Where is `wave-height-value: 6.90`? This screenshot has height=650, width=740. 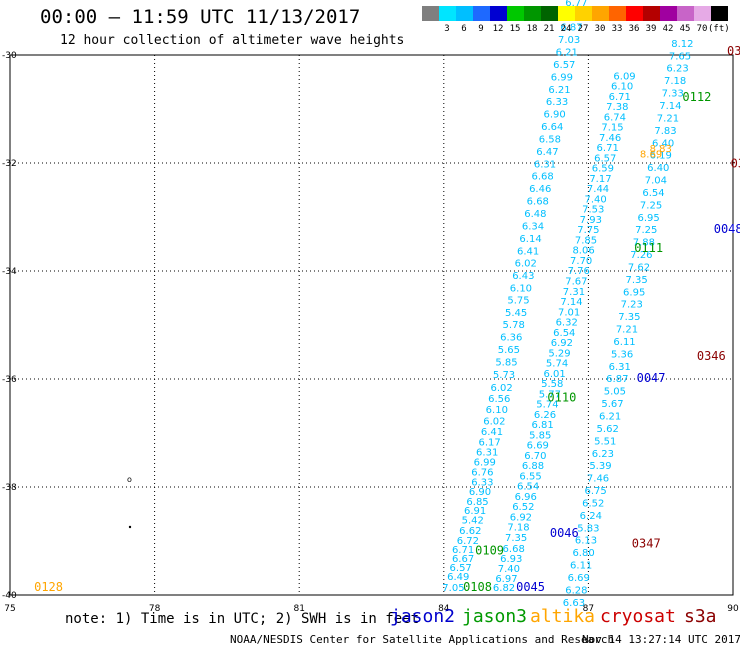
wave-height-value: 6.90 is located at coordinates (480, 492).